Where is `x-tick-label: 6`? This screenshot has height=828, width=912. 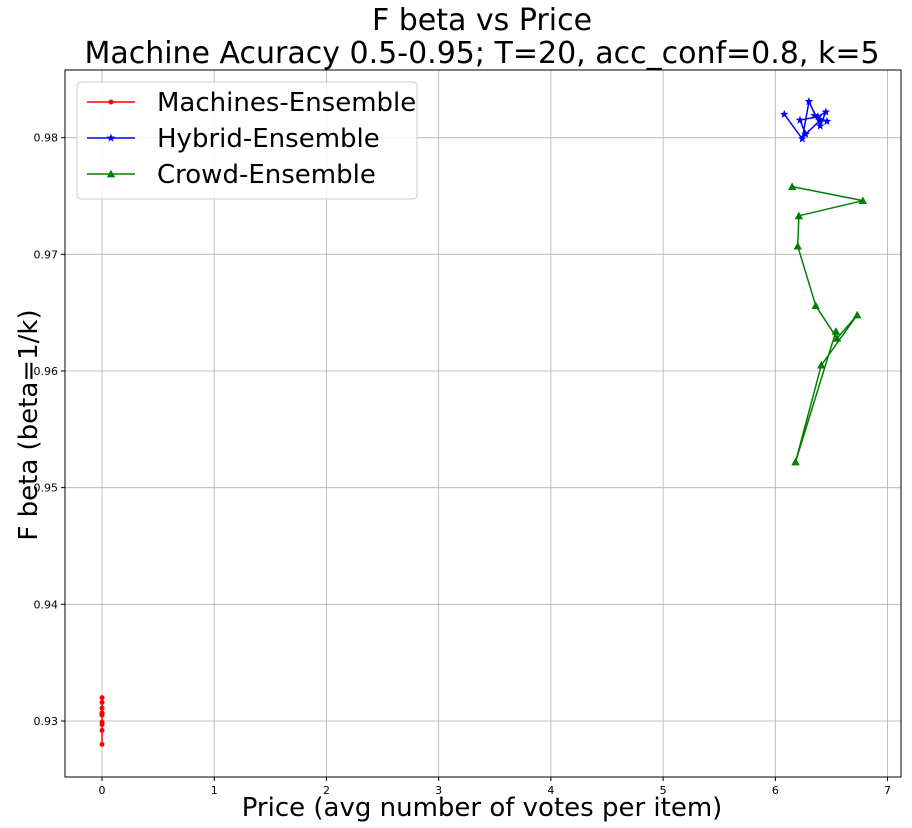 x-tick-label: 6 is located at coordinates (775, 790).